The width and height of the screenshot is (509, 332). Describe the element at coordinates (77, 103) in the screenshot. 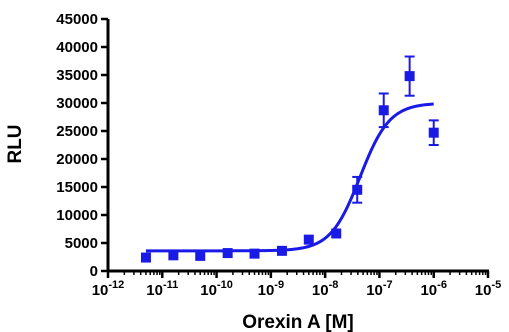

I see `y-tick-label: 30000` at that location.